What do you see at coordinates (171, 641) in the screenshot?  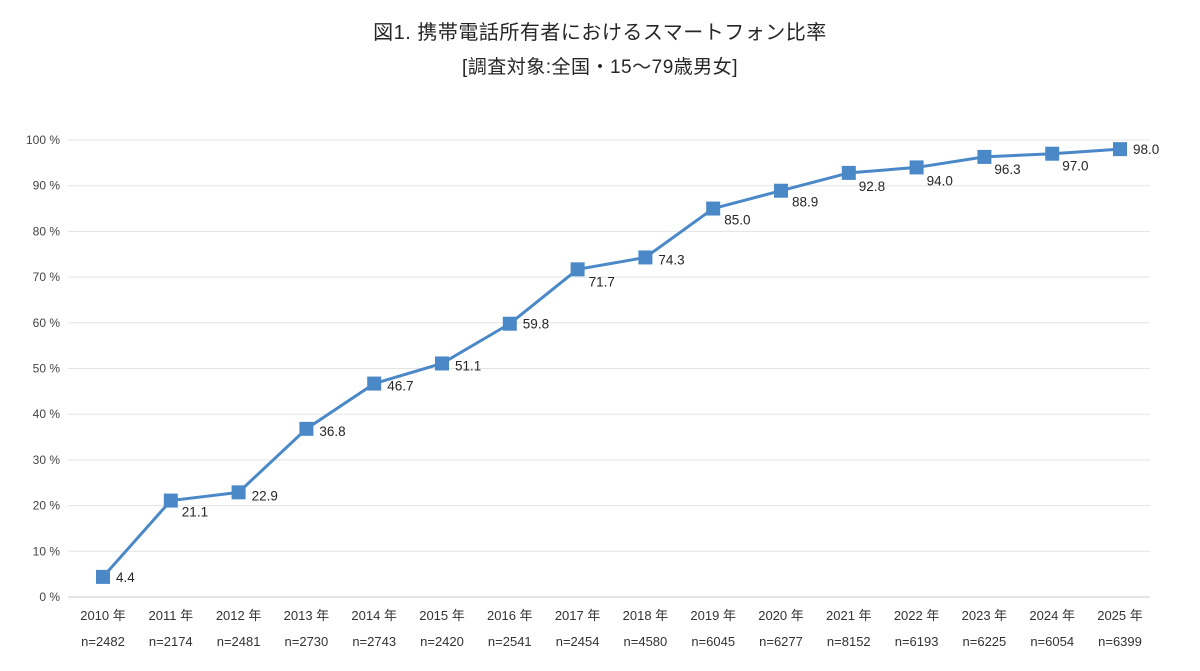 I see `x-axis-sample-size-label: n=2174` at bounding box center [171, 641].